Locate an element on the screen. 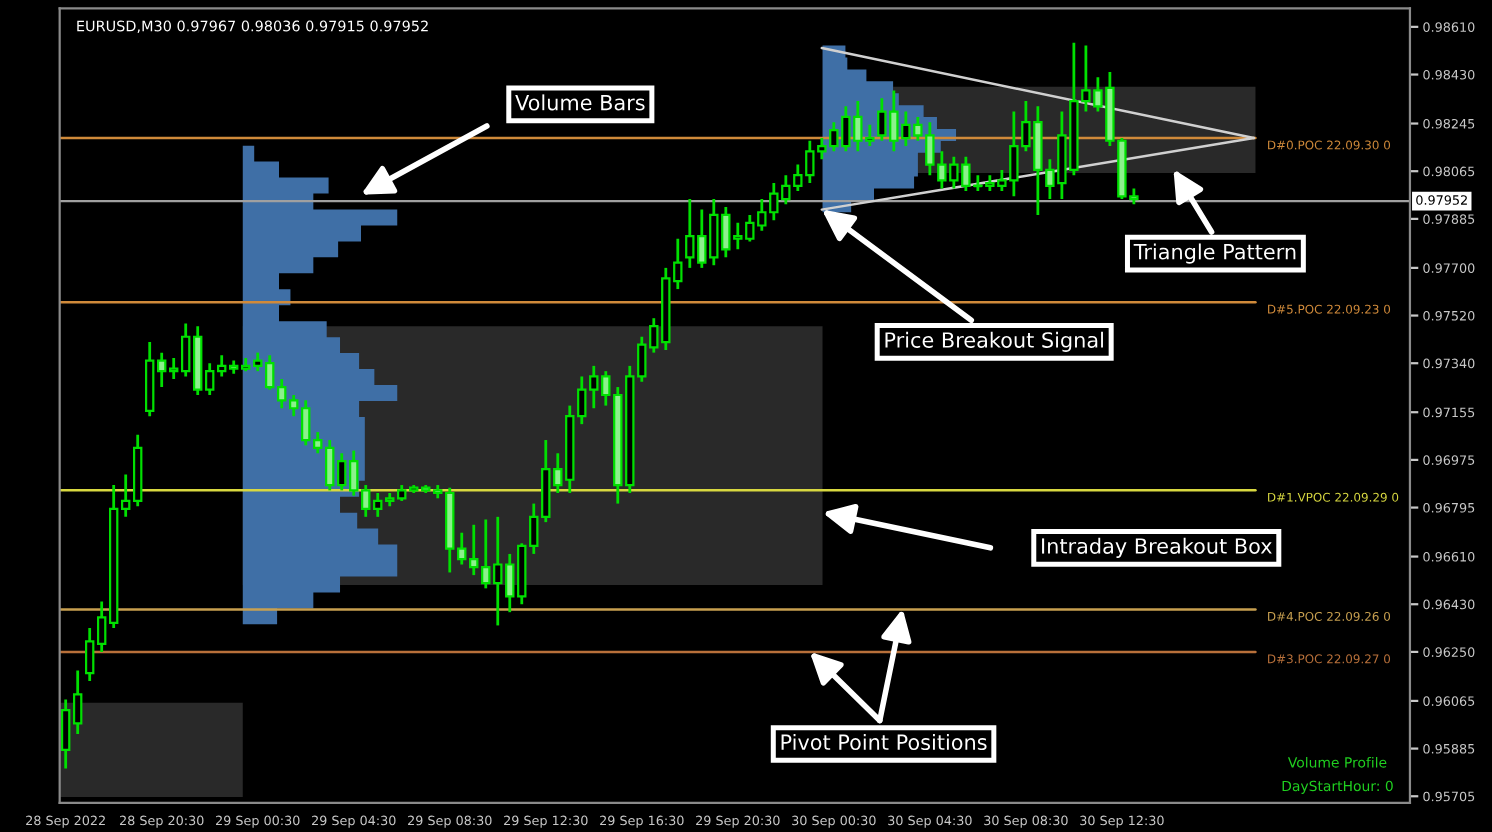 The image size is (1492, 832). annotation: Intraday Breakout Box is located at coordinates (1157, 547).